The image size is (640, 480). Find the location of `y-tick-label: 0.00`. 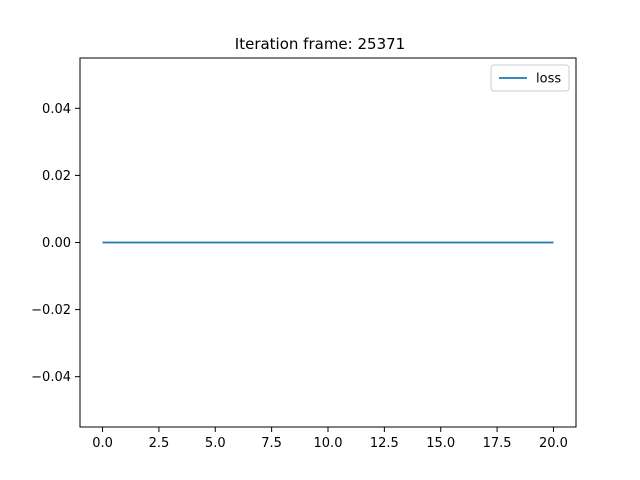

y-tick-label: 0.00 is located at coordinates (56, 243).